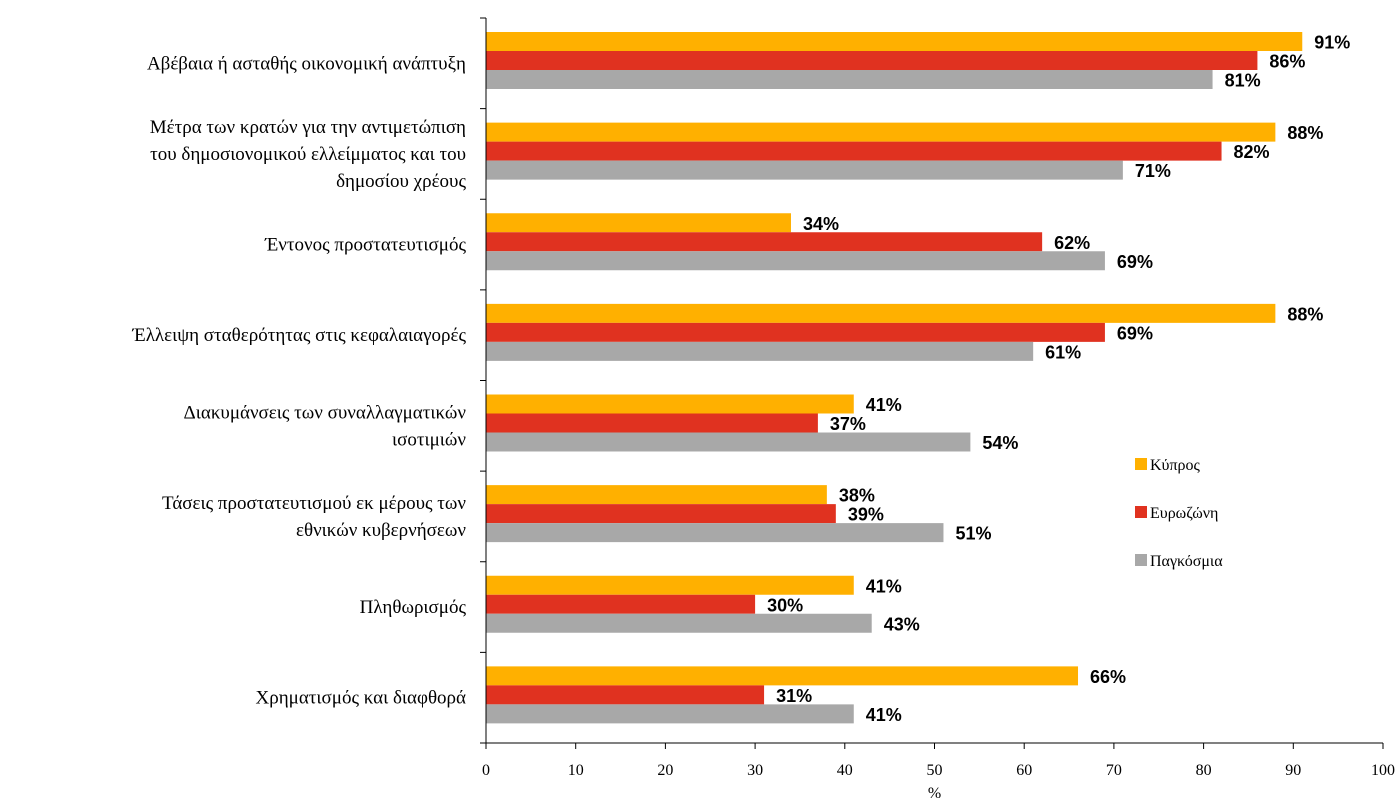  I want to click on x-tick-label: 70, so click(1114, 770).